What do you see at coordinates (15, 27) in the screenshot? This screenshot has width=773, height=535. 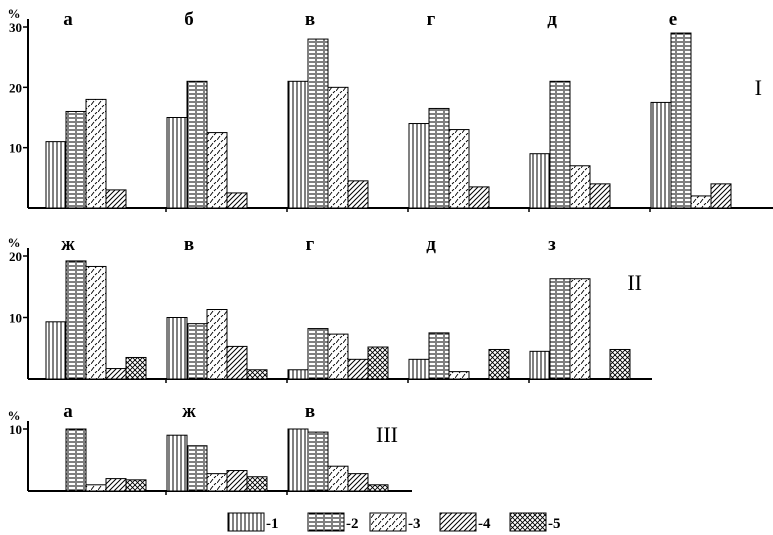 I see `y-tick-label: 30` at bounding box center [15, 27].